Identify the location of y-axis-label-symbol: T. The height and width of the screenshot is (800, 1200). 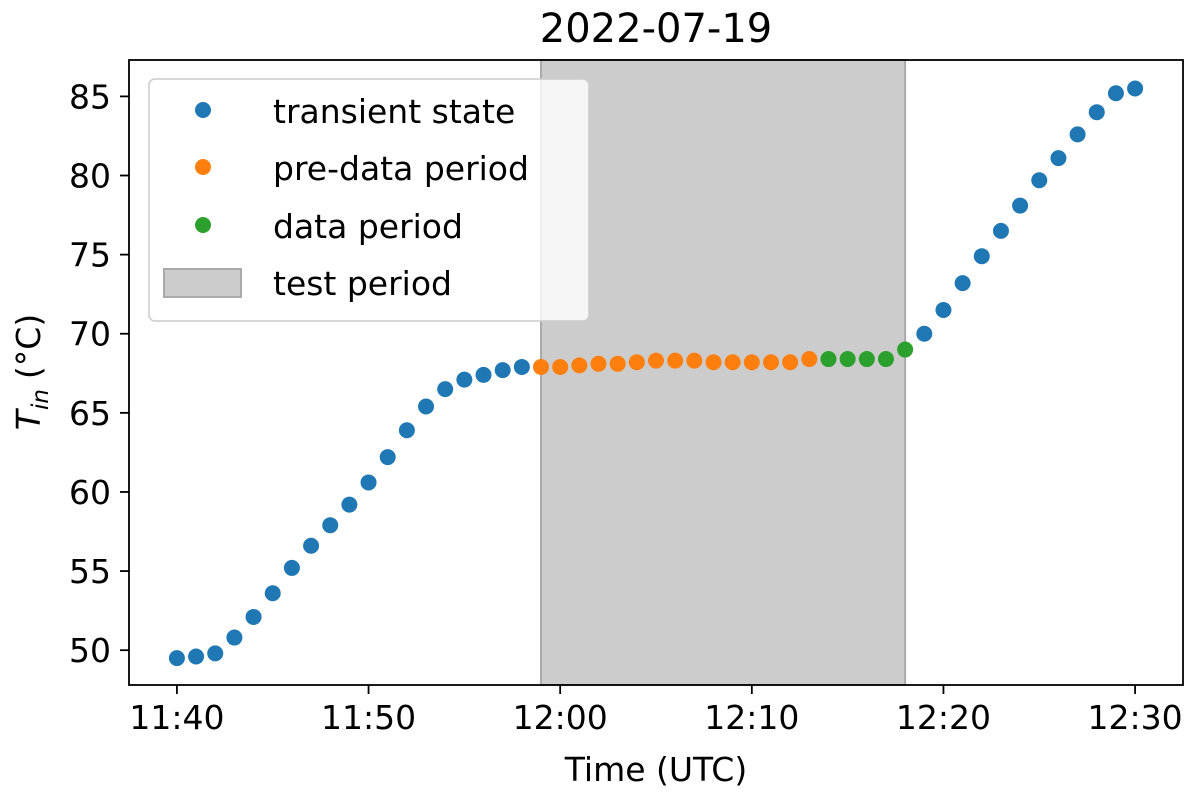
(28, 418).